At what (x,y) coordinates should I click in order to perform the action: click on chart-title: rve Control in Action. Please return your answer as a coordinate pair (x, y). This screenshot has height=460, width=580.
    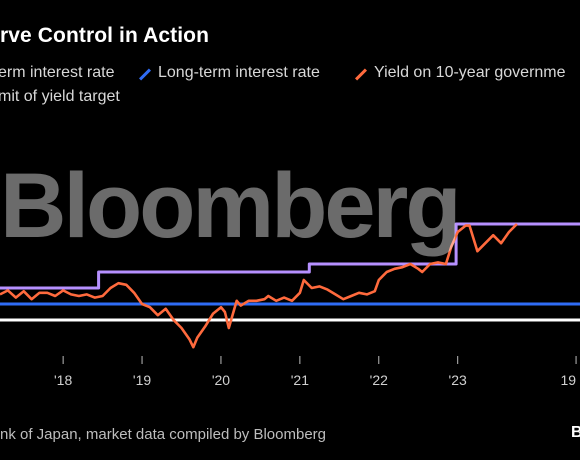
    Looking at the image, I should click on (104, 35).